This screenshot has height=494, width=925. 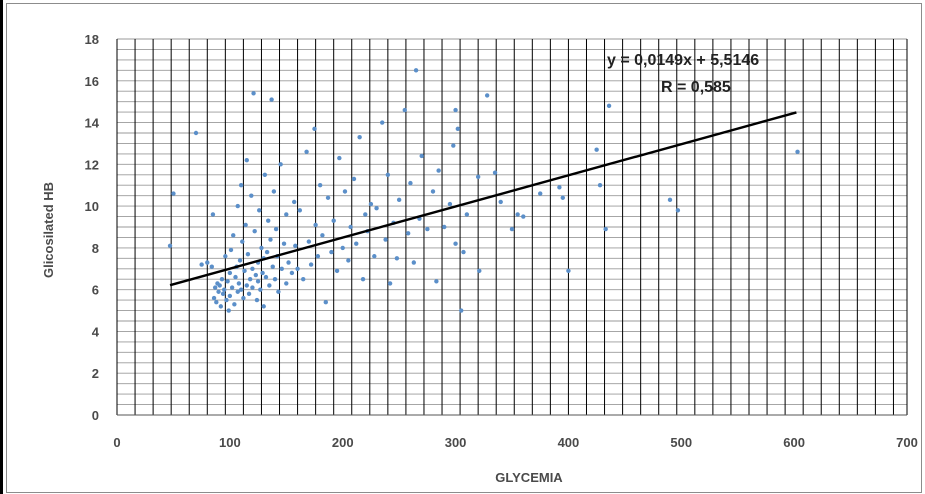 What do you see at coordinates (907, 442) in the screenshot?
I see `x-tick-label: 700` at bounding box center [907, 442].